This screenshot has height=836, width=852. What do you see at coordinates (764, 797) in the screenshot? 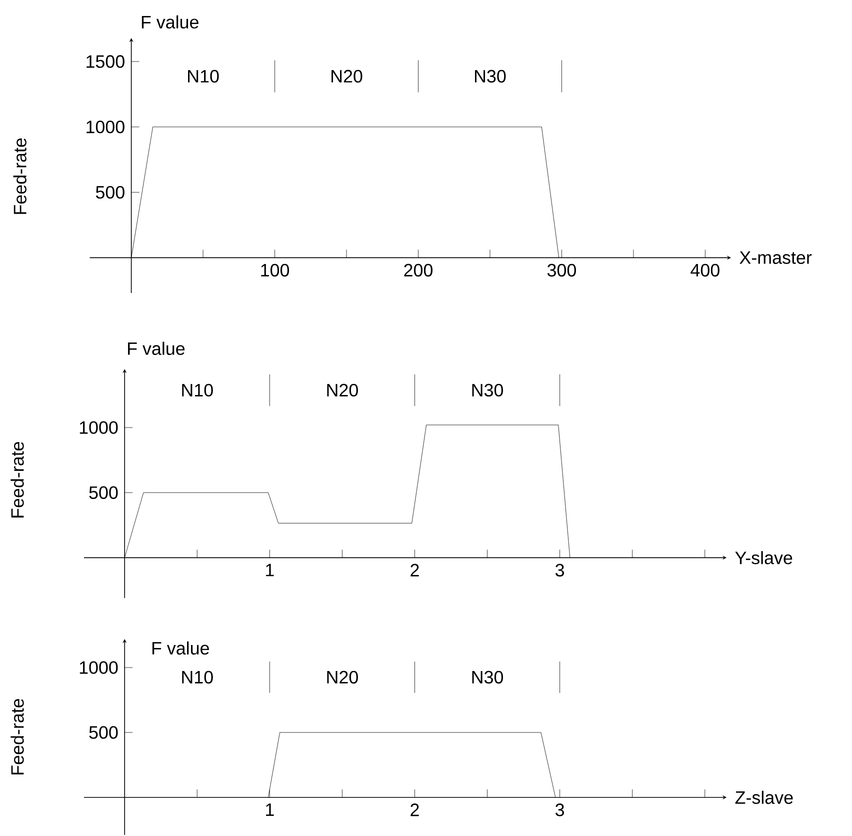
I see `x-axis-title: Z-slave` at bounding box center [764, 797].